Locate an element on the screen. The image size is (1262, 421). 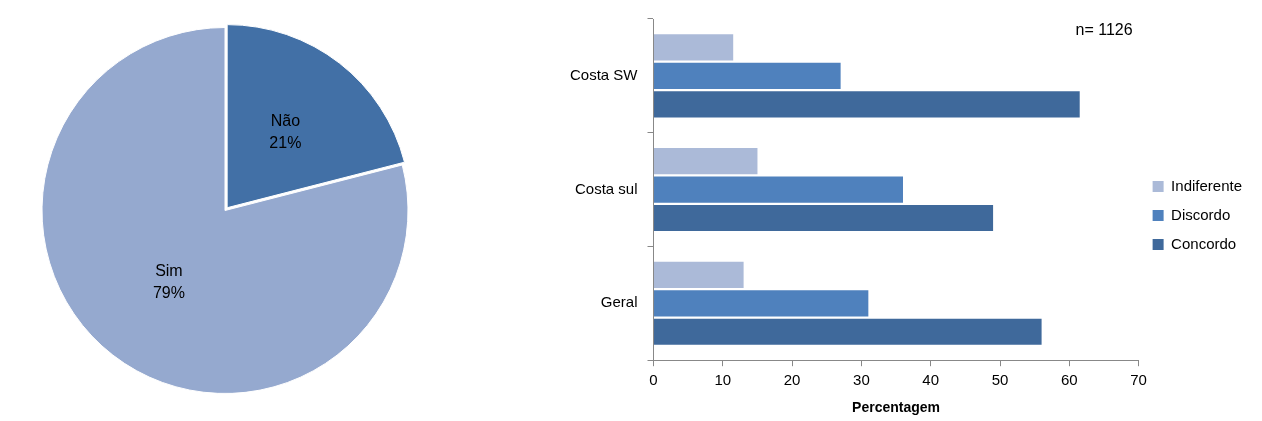
x-tick-label: 70 is located at coordinates (1138, 380).